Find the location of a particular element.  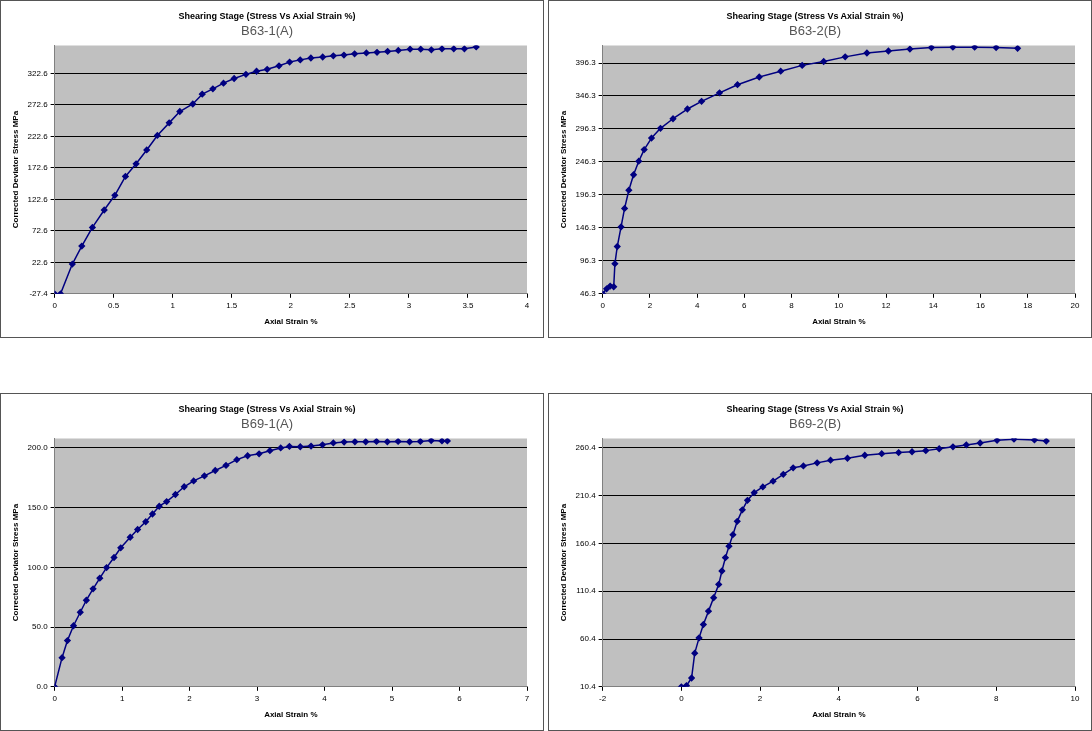

y-tick-label: 272.6 is located at coordinates (38, 105).